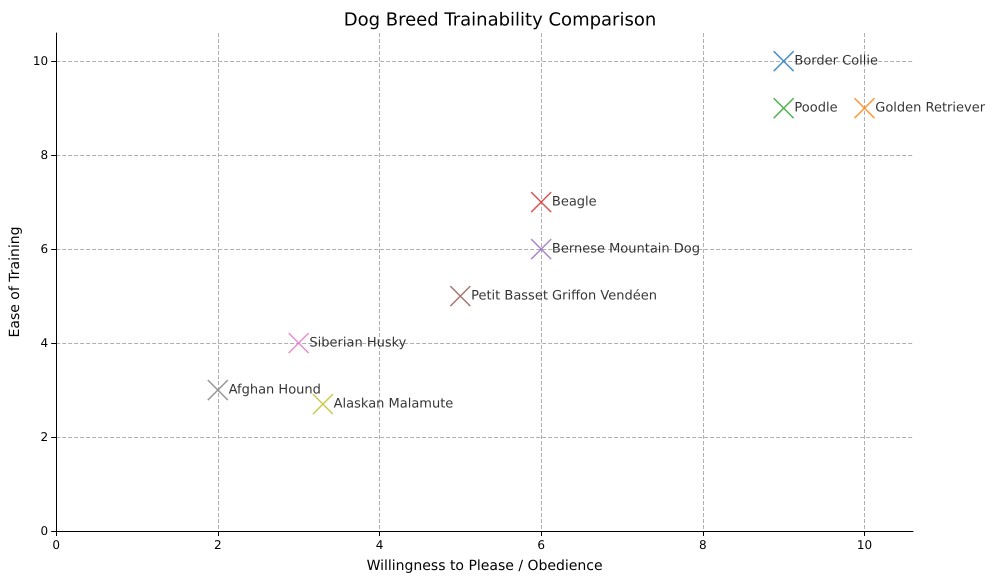 The width and height of the screenshot is (1000, 582). What do you see at coordinates (44, 155) in the screenshot?
I see `y-tick-label: 8` at bounding box center [44, 155].